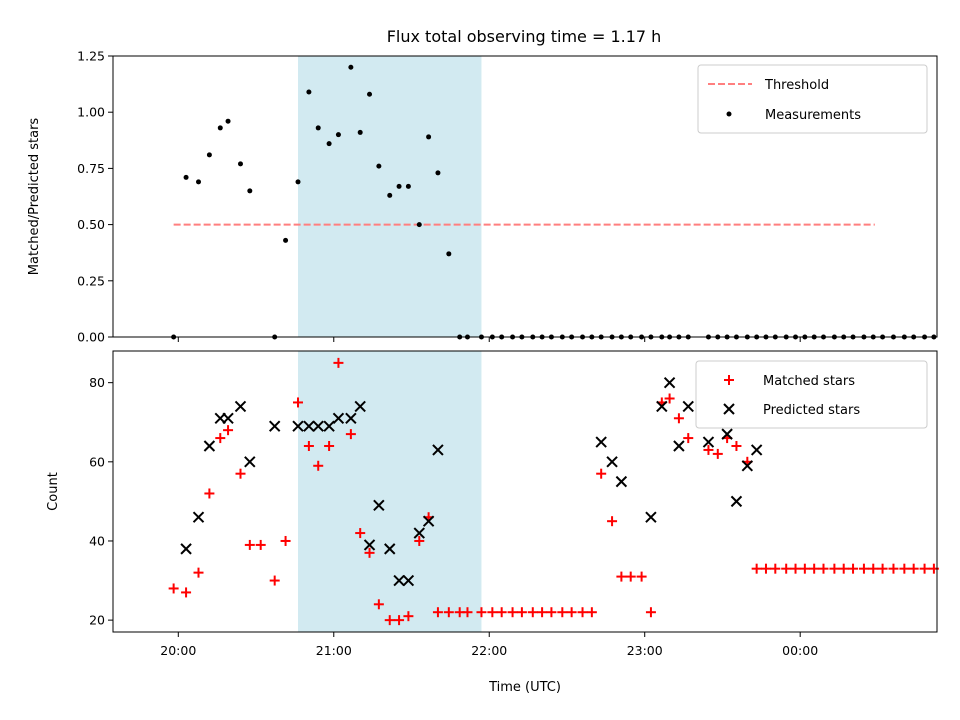 This screenshot has height=720, width=960. Describe the element at coordinates (178, 650) in the screenshot. I see `x-tick-label: 20:00` at that location.